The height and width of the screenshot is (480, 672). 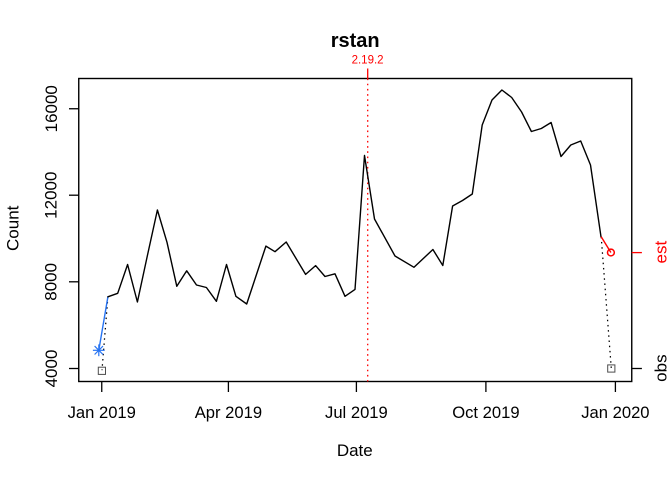 What do you see at coordinates (485, 412) in the screenshot?
I see `svg-text: Oct 2019` at bounding box center [485, 412].